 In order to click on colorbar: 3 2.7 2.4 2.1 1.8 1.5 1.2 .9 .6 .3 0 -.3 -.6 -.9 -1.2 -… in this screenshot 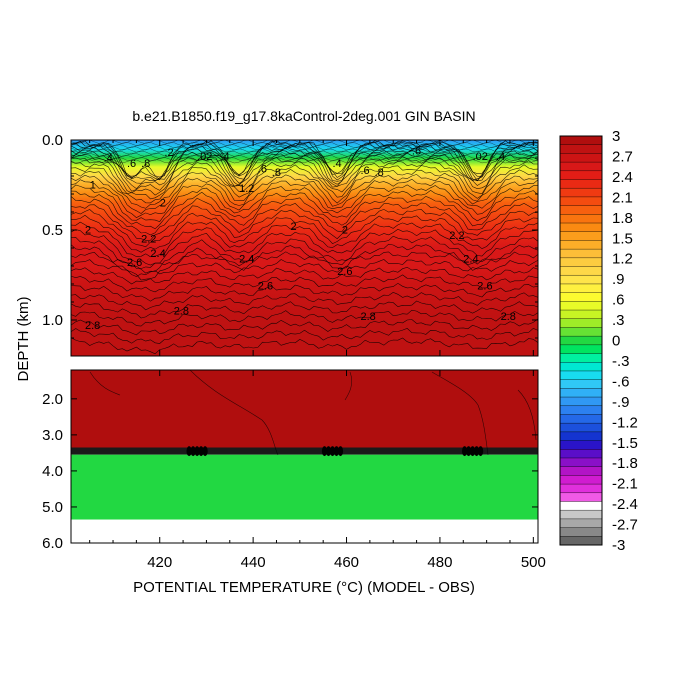, I will do `click(598, 341)`.